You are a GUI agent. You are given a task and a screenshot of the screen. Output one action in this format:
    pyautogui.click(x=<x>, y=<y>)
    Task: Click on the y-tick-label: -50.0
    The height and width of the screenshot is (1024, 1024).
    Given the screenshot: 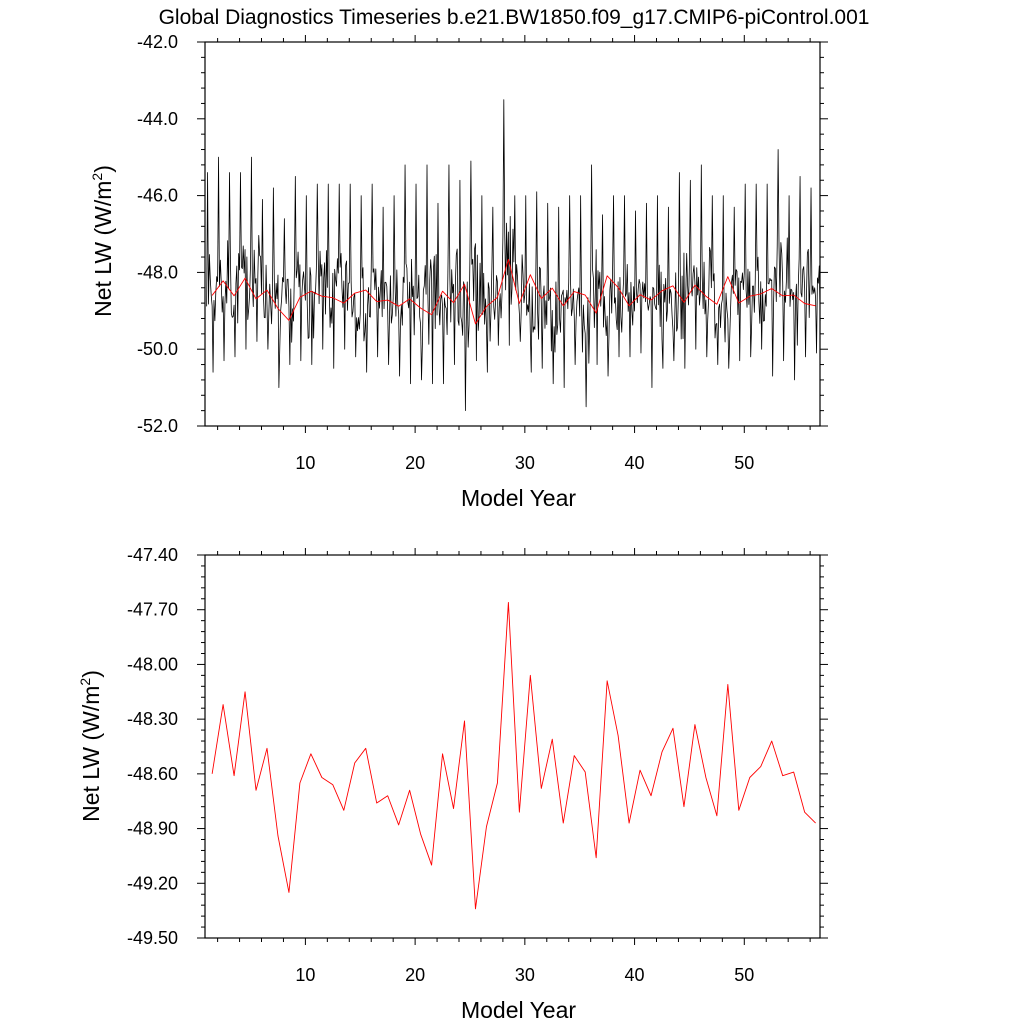 What is the action you would take?
    pyautogui.click(x=157, y=349)
    